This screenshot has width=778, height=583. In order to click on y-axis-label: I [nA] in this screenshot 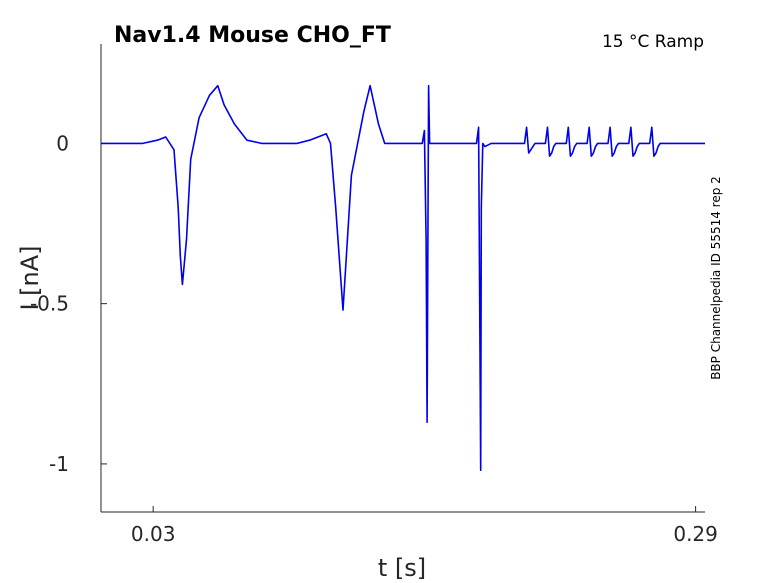, I will do `click(30, 277)`.